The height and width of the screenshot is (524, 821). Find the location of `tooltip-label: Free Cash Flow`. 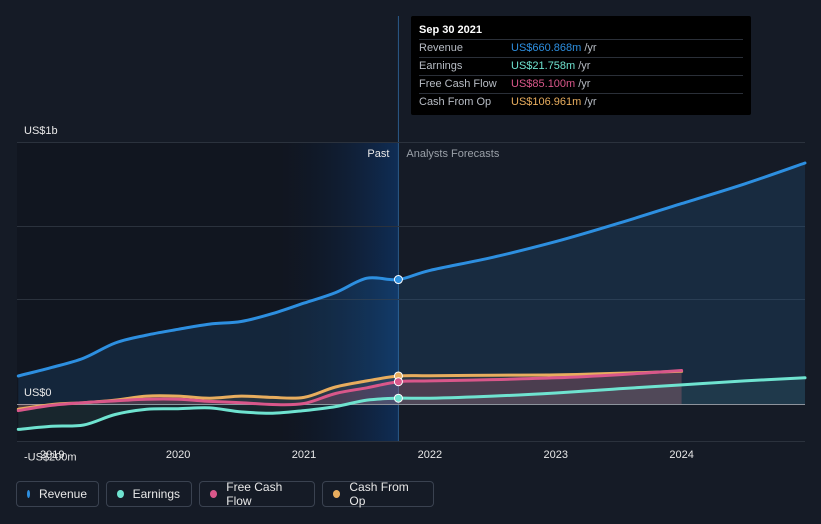

tooltip-label: Free Cash Flow is located at coordinates (458, 84).